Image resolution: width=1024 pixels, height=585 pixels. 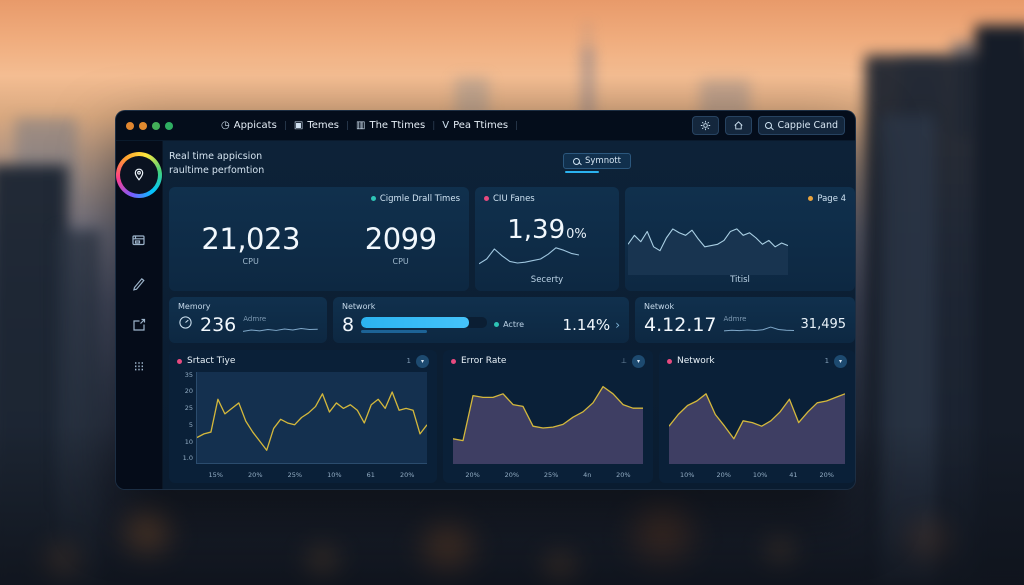 What do you see at coordinates (139, 325) in the screenshot?
I see `sidebar-item-export-chart` at bounding box center [139, 325].